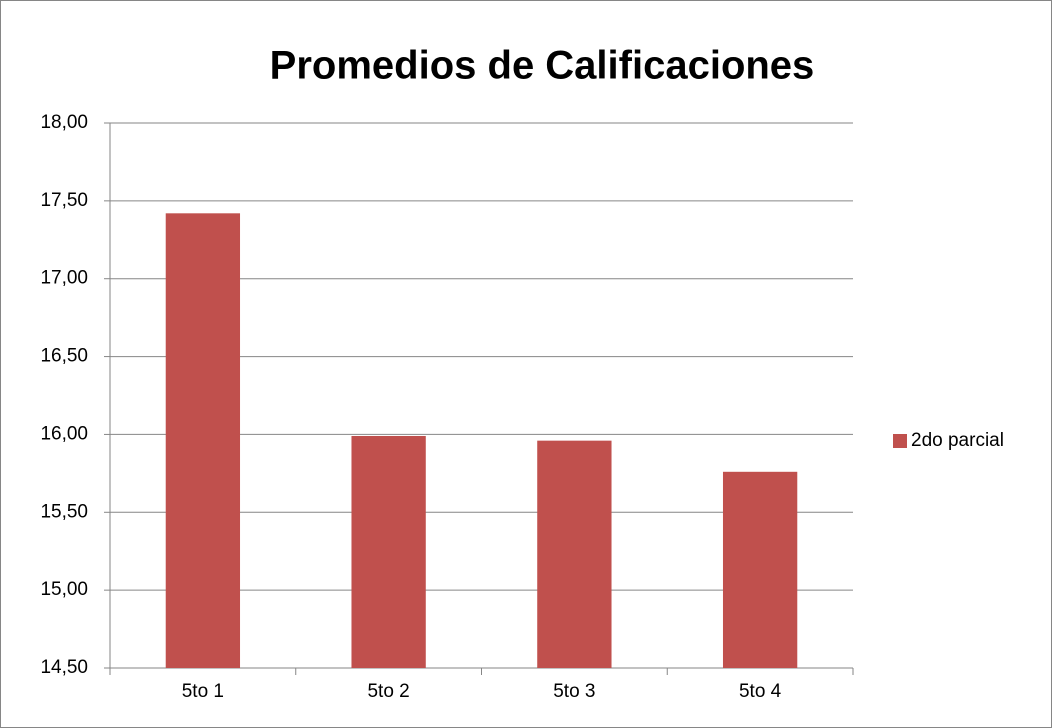 The width and height of the screenshot is (1053, 728). What do you see at coordinates (574, 691) in the screenshot?
I see `x-tick-label: 5to 3` at bounding box center [574, 691].